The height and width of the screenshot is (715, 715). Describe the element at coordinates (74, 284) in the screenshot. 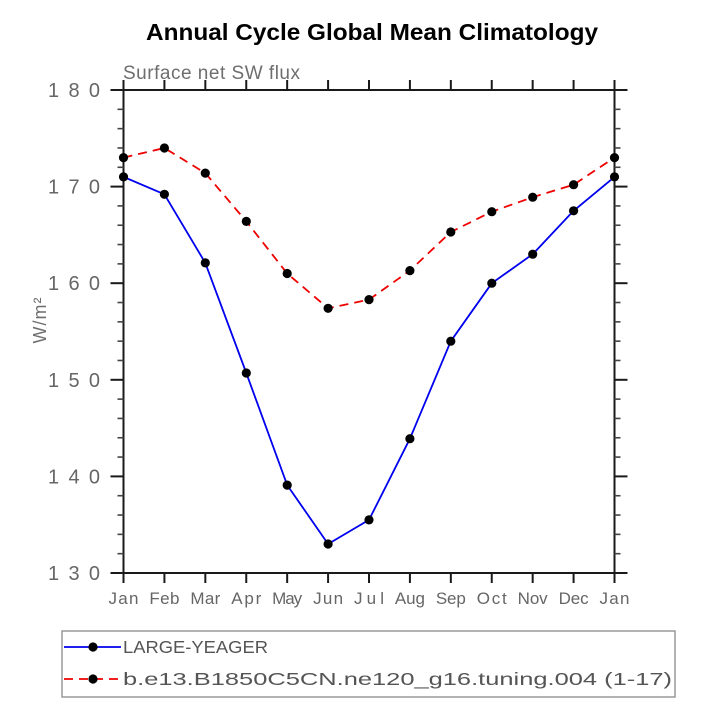

I see `y-tick-label: 160` at that location.